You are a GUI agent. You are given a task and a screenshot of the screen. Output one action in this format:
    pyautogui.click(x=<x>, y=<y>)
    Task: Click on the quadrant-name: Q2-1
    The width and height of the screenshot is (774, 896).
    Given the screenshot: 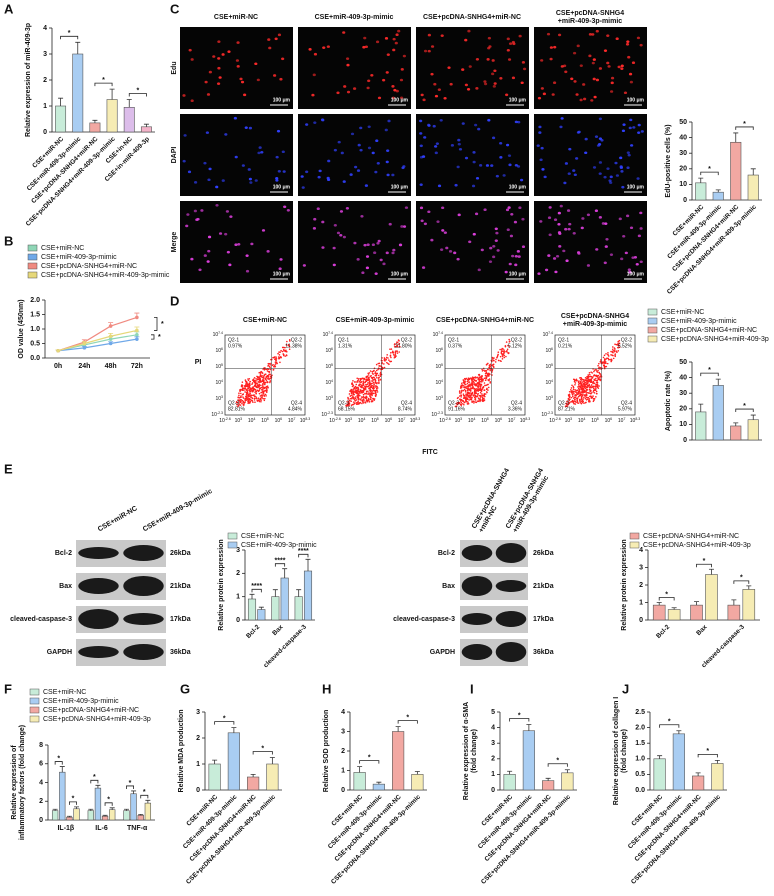 What is the action you would take?
    pyautogui.click(x=563, y=340)
    